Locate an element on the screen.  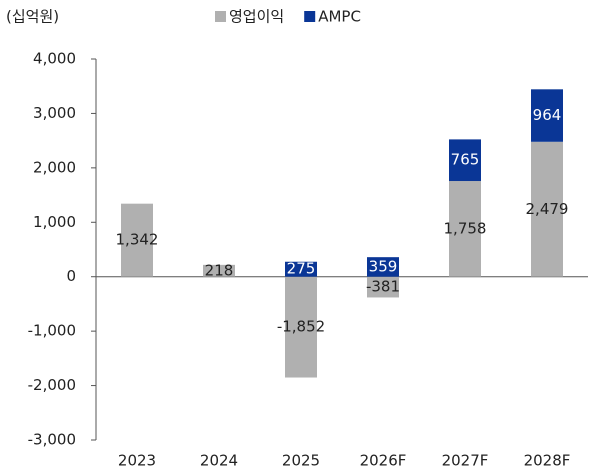
data-label: 2,479 is located at coordinates (547, 209).